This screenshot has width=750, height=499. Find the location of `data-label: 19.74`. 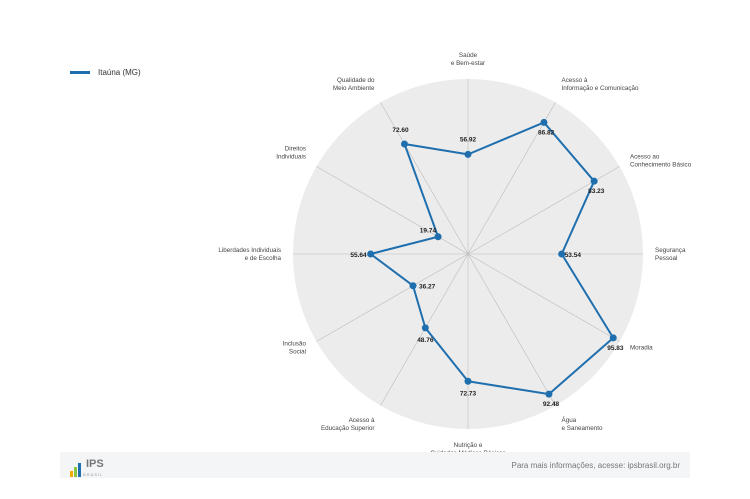

data-label: 19.74 is located at coordinates (428, 231).